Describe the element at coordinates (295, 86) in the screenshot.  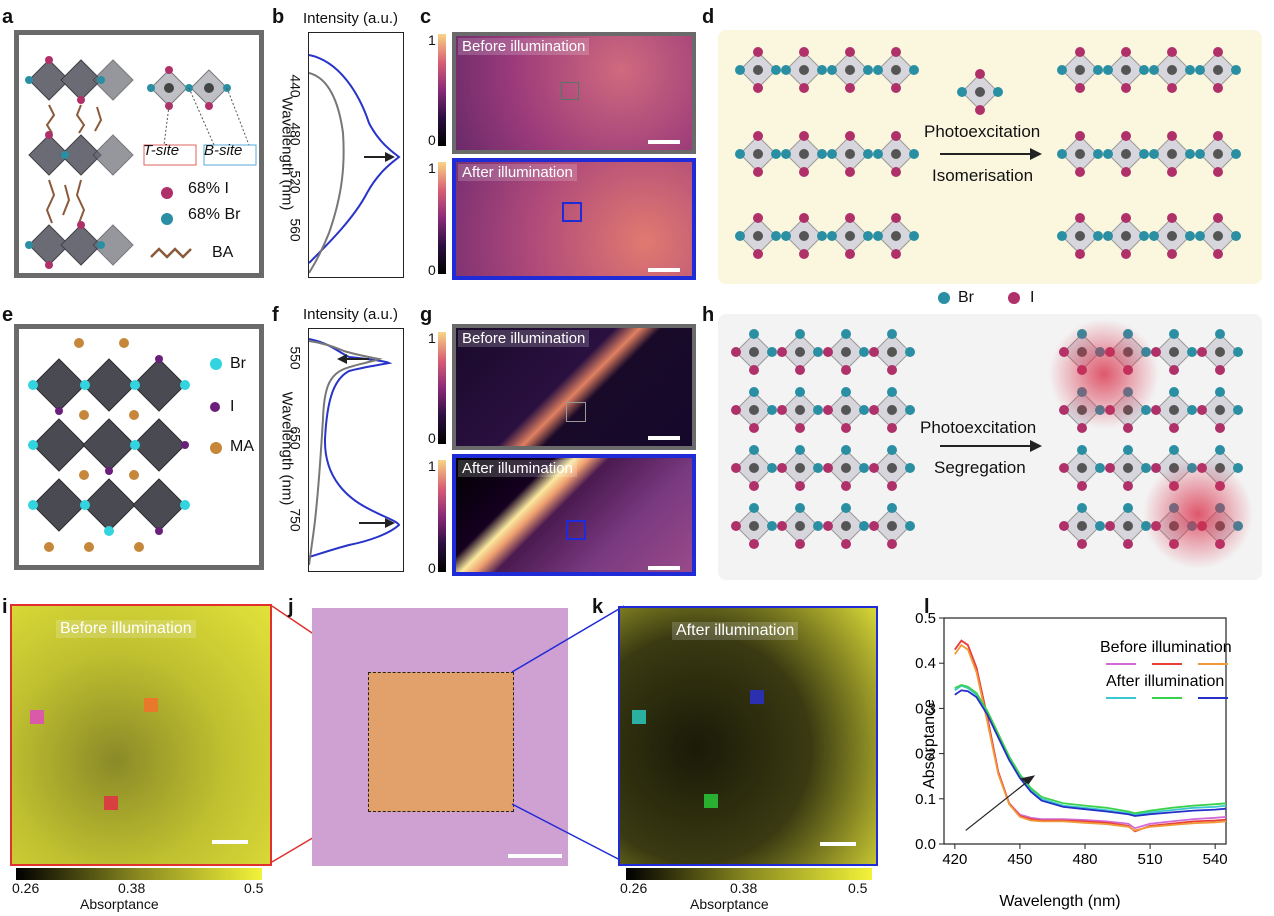
I see `panel-b-tick-440: 440` at that location.